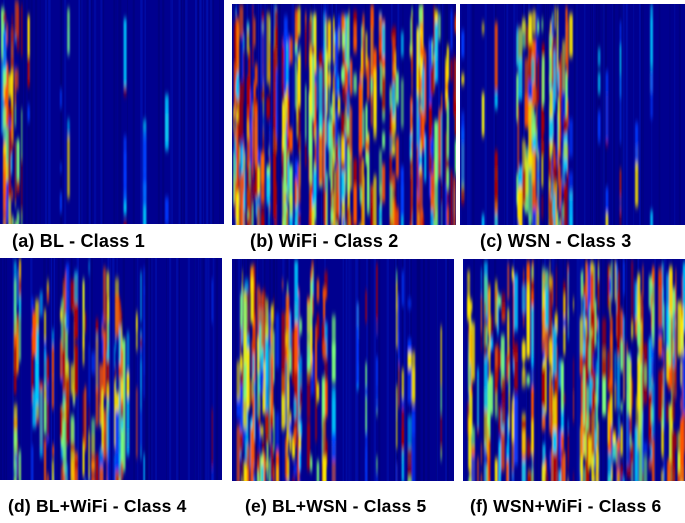  I want to click on caption-class-5: (e) BL+WSN - Class 5, so click(336, 506).